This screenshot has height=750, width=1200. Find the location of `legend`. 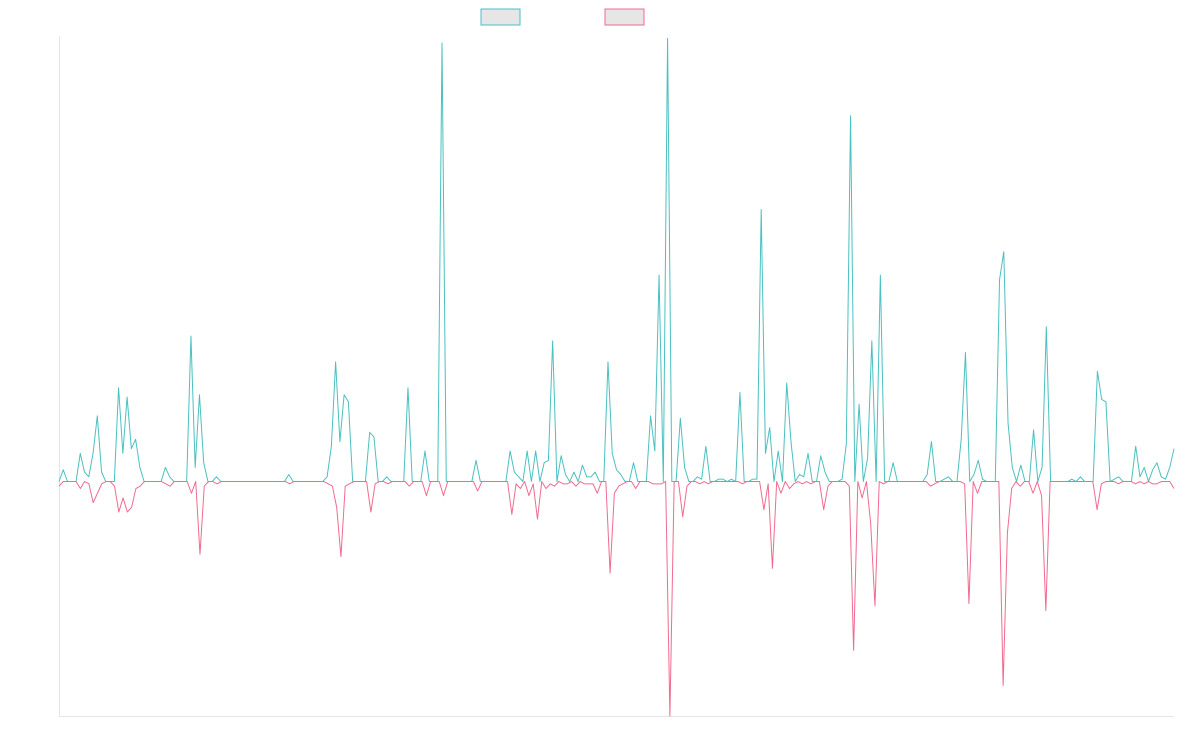

legend is located at coordinates (562, 17).